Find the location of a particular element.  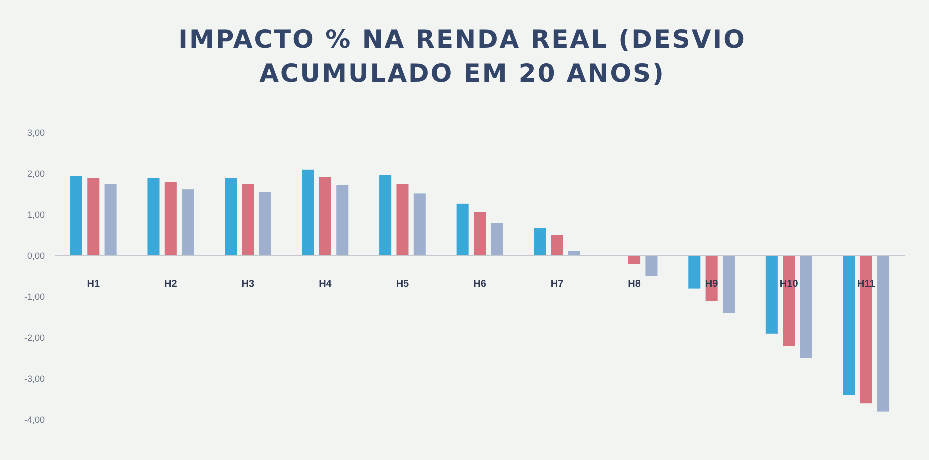

y-tick-label: 0,00 is located at coordinates (36, 255).